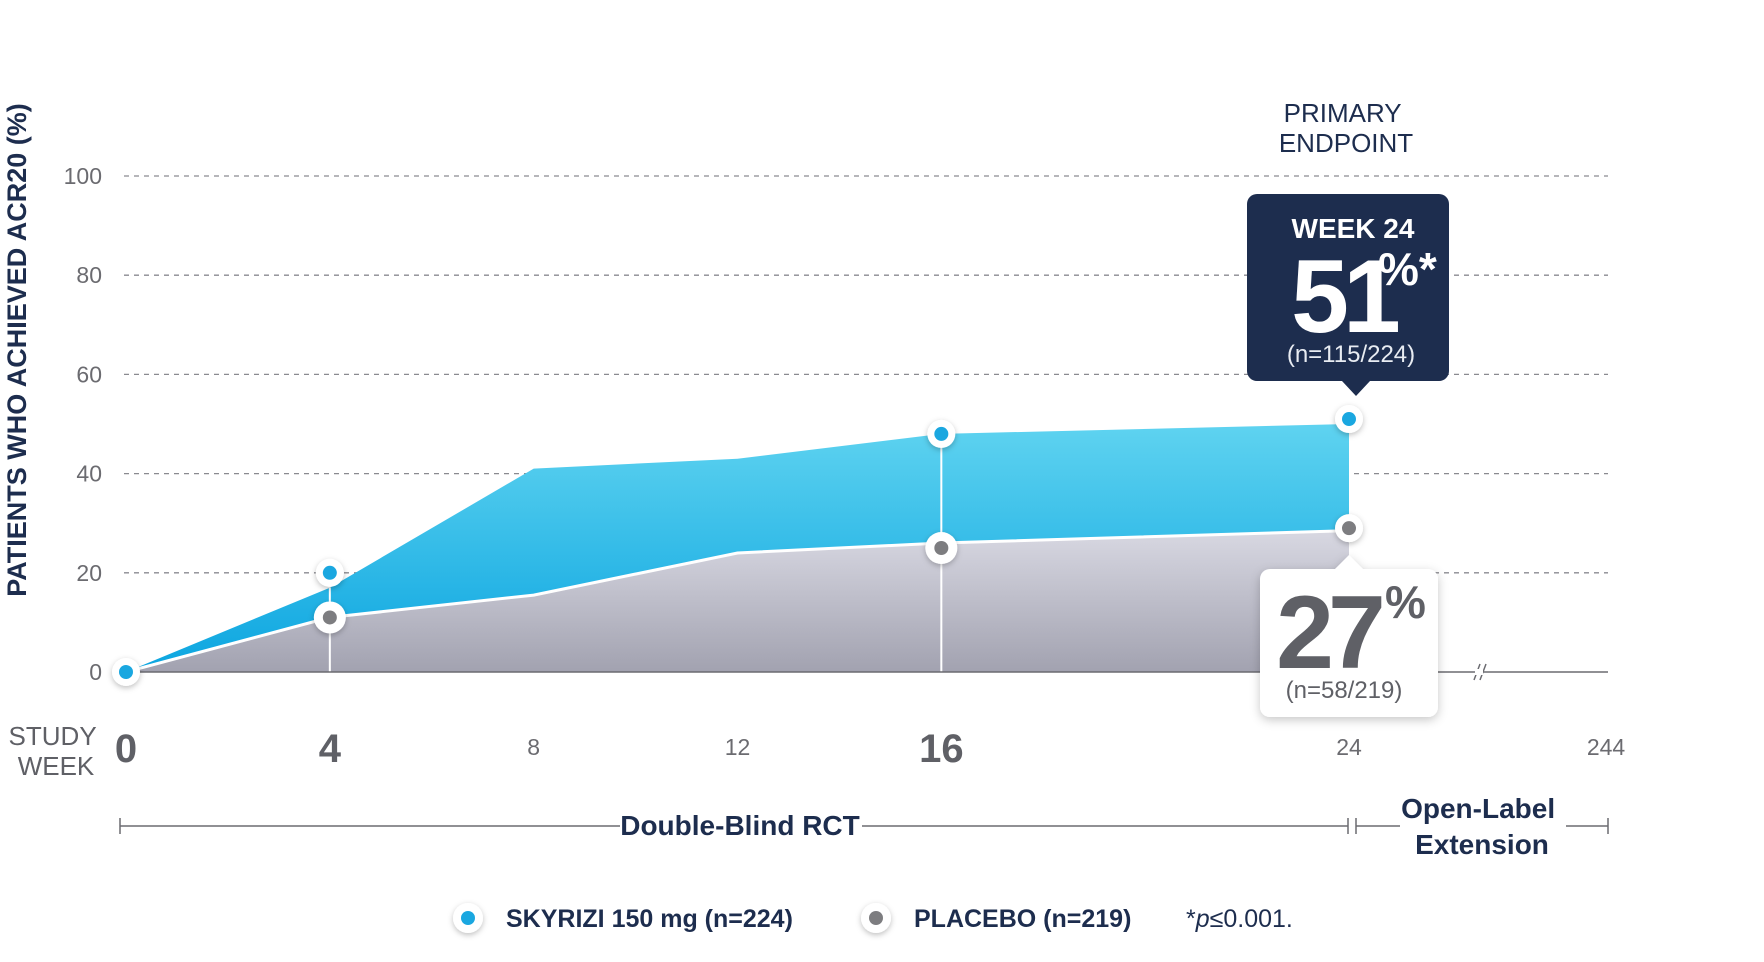  Describe the element at coordinates (56, 751) in the screenshot. I see `x-axis-label: STUDY WEEK` at that location.